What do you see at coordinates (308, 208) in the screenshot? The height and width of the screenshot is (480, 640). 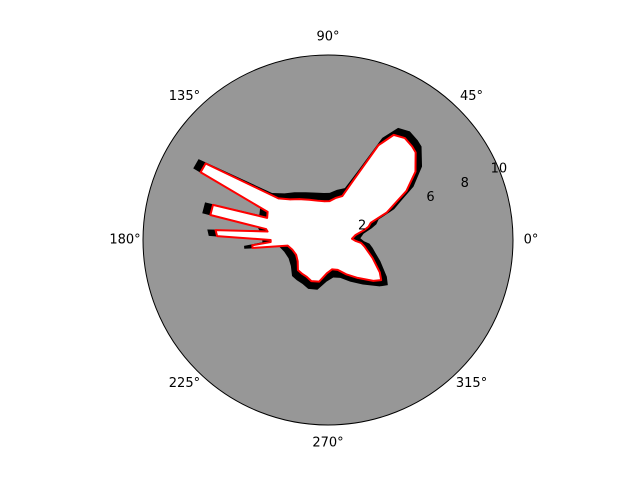 I see `polar-plot-area` at bounding box center [308, 208].